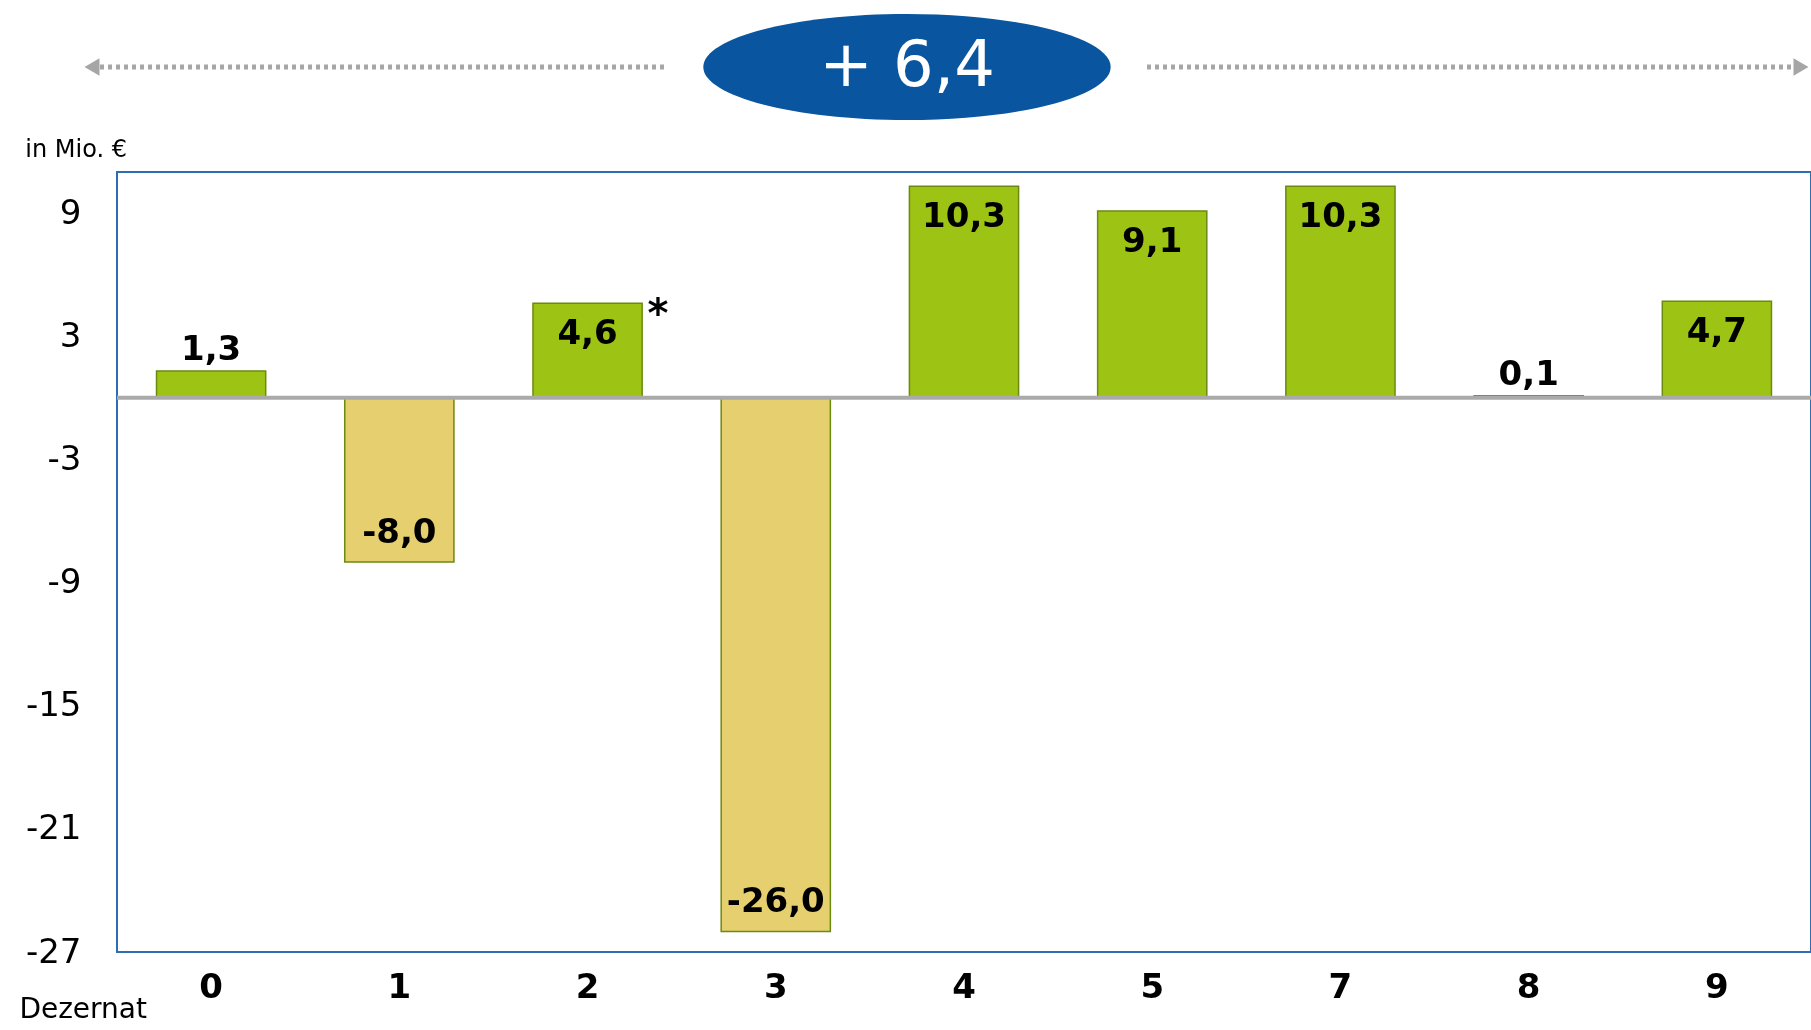  What do you see at coordinates (399, 985) in the screenshot?
I see `x-tick-label: 1` at bounding box center [399, 985].